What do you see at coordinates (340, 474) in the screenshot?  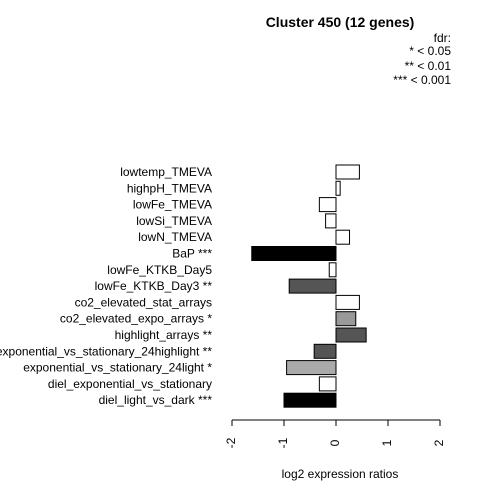 I see `x-axis-label: log2 expression ratios` at bounding box center [340, 474].